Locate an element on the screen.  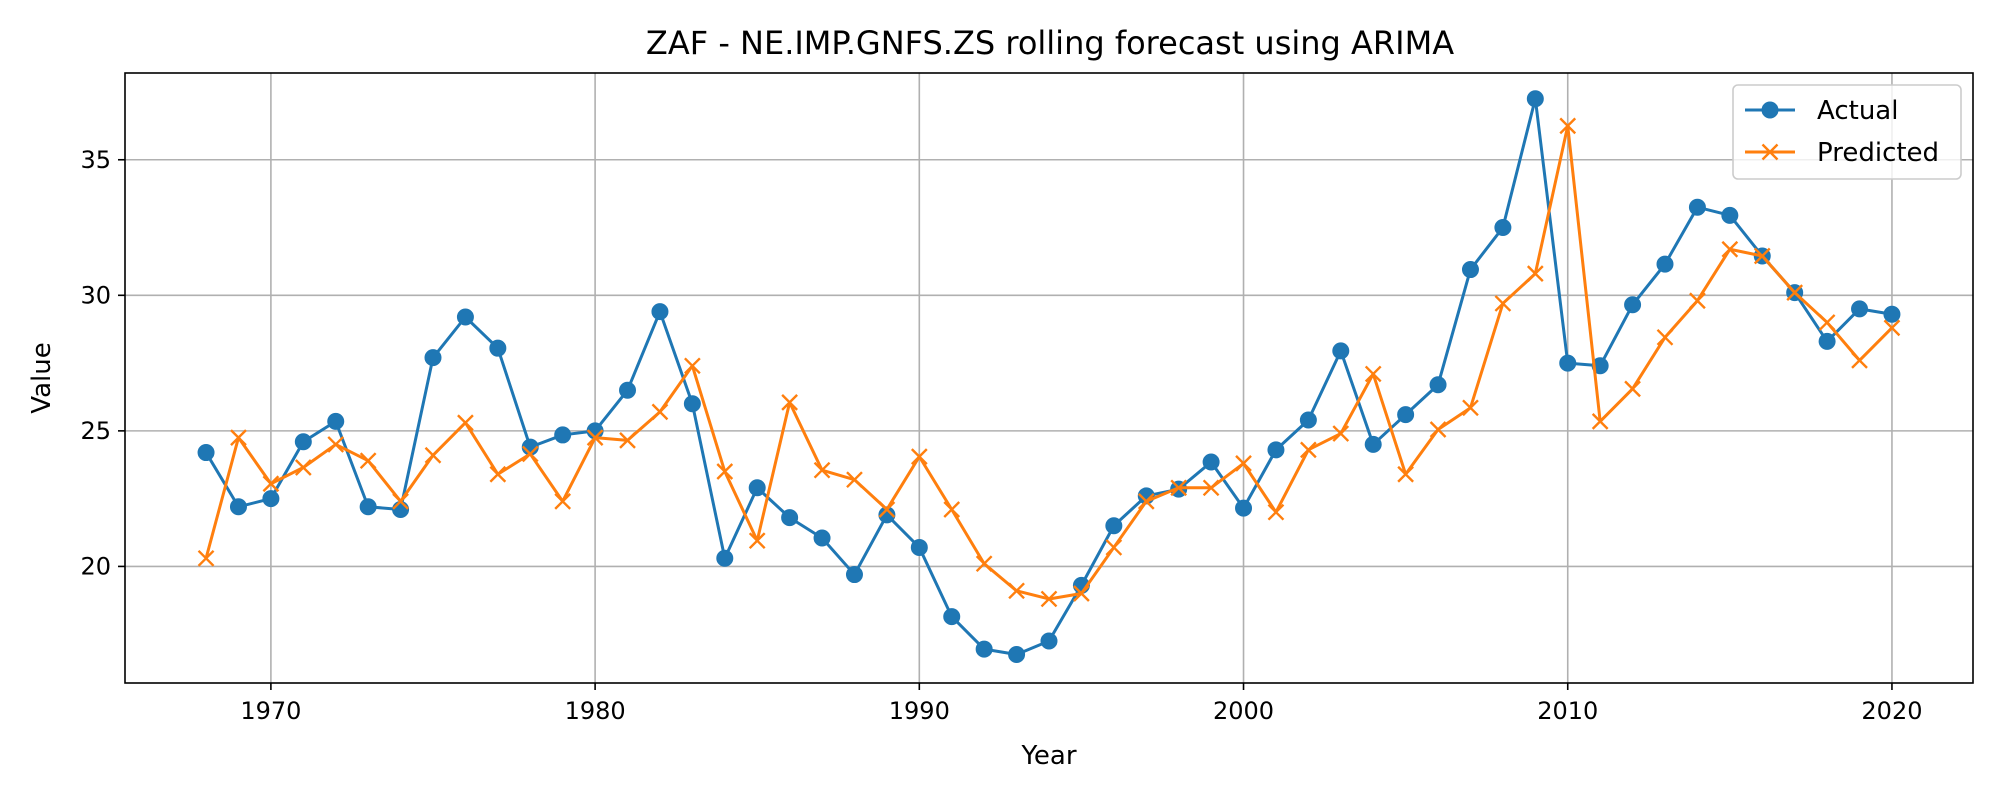
y-tick-label: 35 is located at coordinates (95, 160).